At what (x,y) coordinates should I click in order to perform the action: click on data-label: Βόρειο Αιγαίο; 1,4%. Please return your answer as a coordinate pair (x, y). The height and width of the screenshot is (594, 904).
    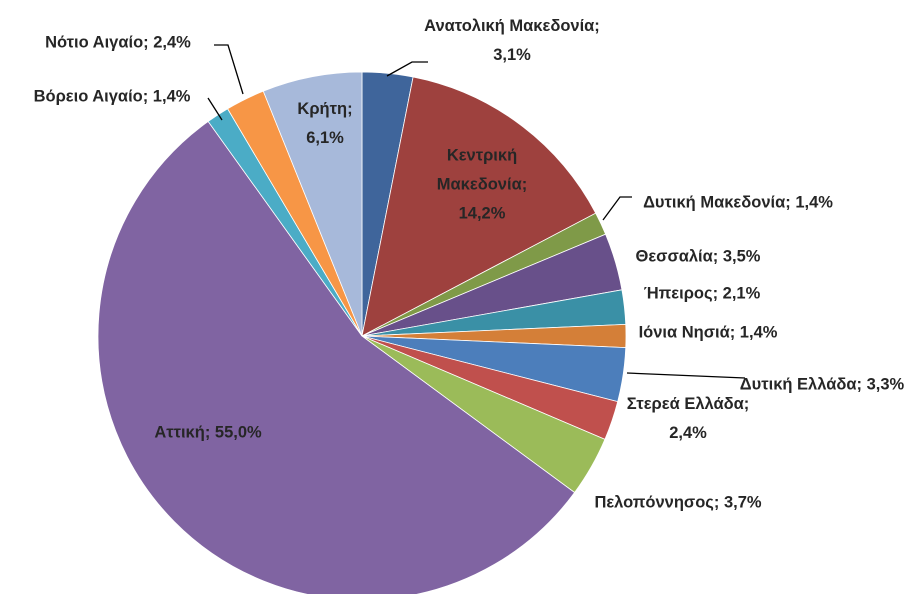
    Looking at the image, I should click on (112, 96).